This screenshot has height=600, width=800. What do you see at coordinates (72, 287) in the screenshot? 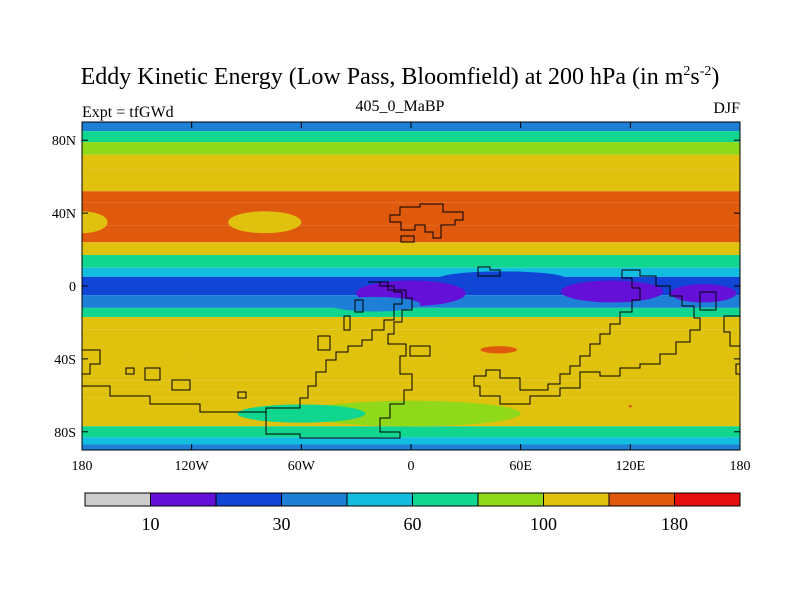
I see `y-tick-label-2: 0` at bounding box center [72, 287].